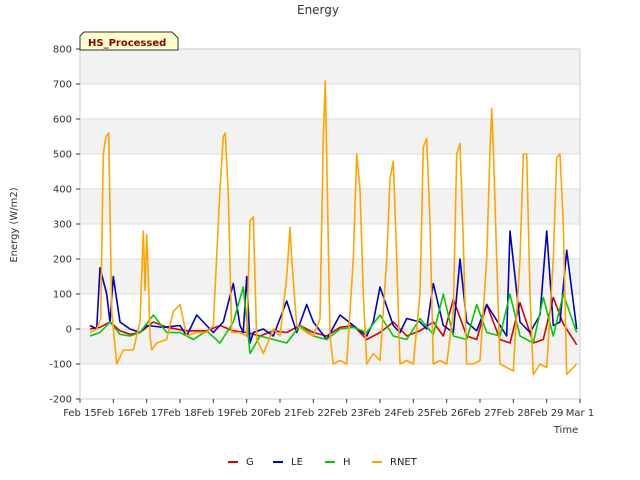 This screenshot has width=640, height=480. What do you see at coordinates (280, 413) in the screenshot?
I see `x-tick-label: Feb 21` at bounding box center [280, 413].